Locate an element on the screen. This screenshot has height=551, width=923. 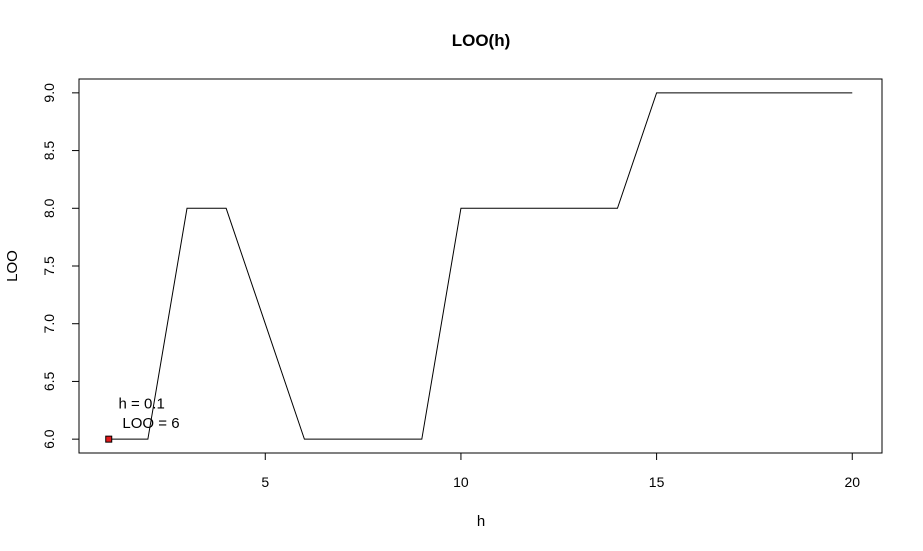
y-tick-label: 6.5 is located at coordinates (49, 381).